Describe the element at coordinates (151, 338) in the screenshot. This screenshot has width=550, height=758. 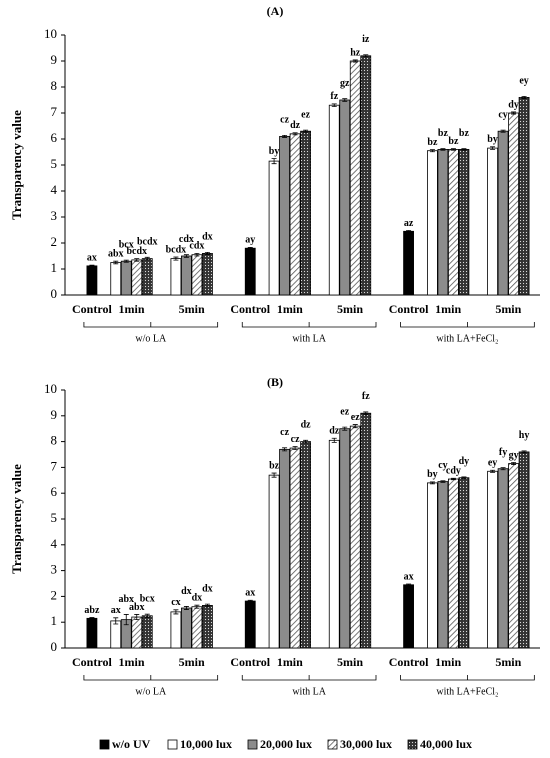
I see `group-label: w/o LA` at that location.